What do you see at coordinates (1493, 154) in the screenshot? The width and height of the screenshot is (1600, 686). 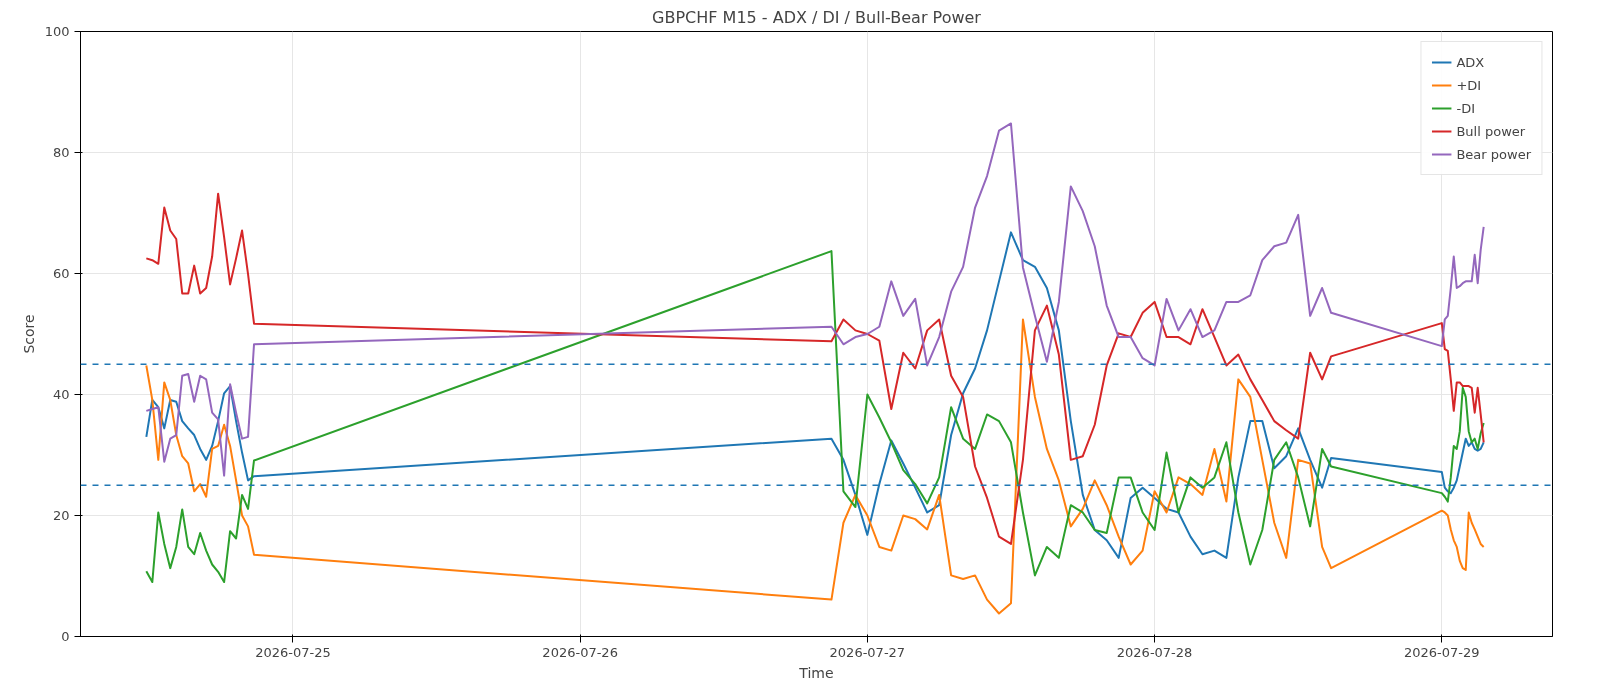 I see `legend-label: Bear power` at bounding box center [1493, 154].